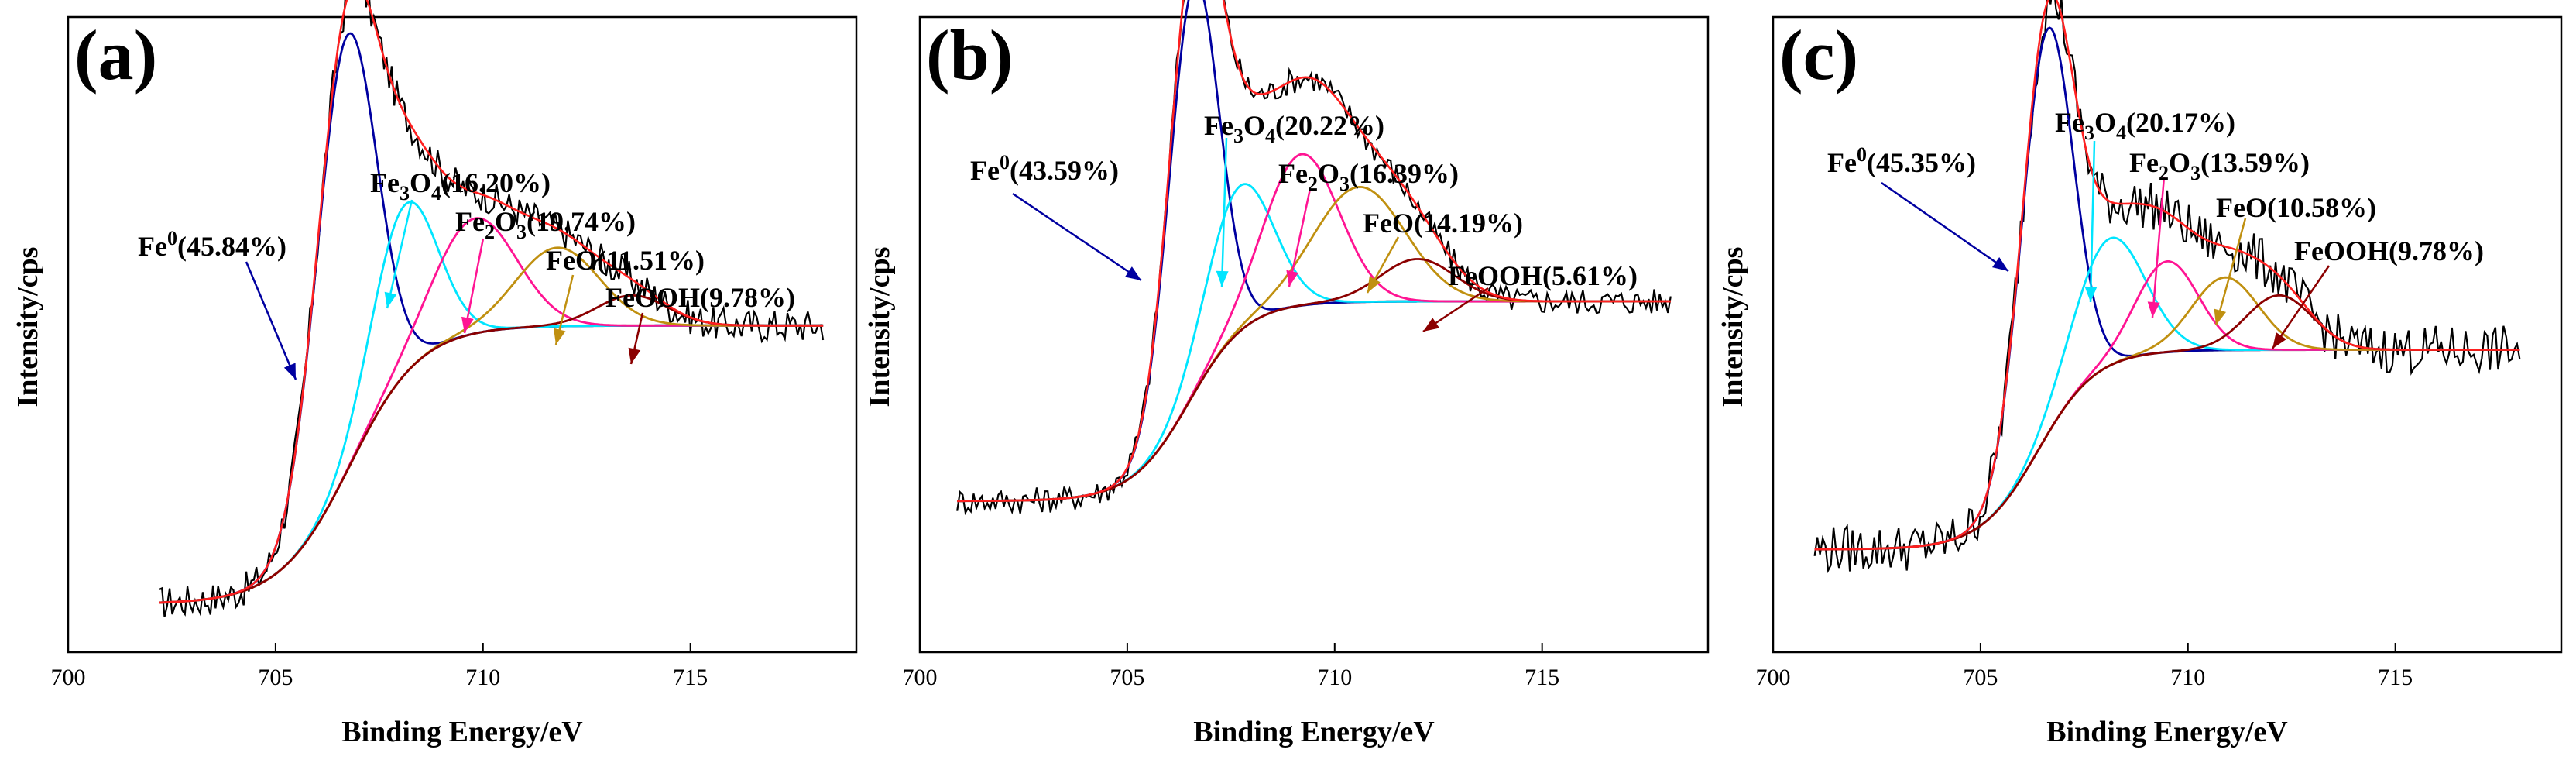 This screenshot has width=2576, height=763. Describe the element at coordinates (545, 224) in the screenshot. I see `annotation-fe2o3: Fe2O3(19.74%)` at that location.